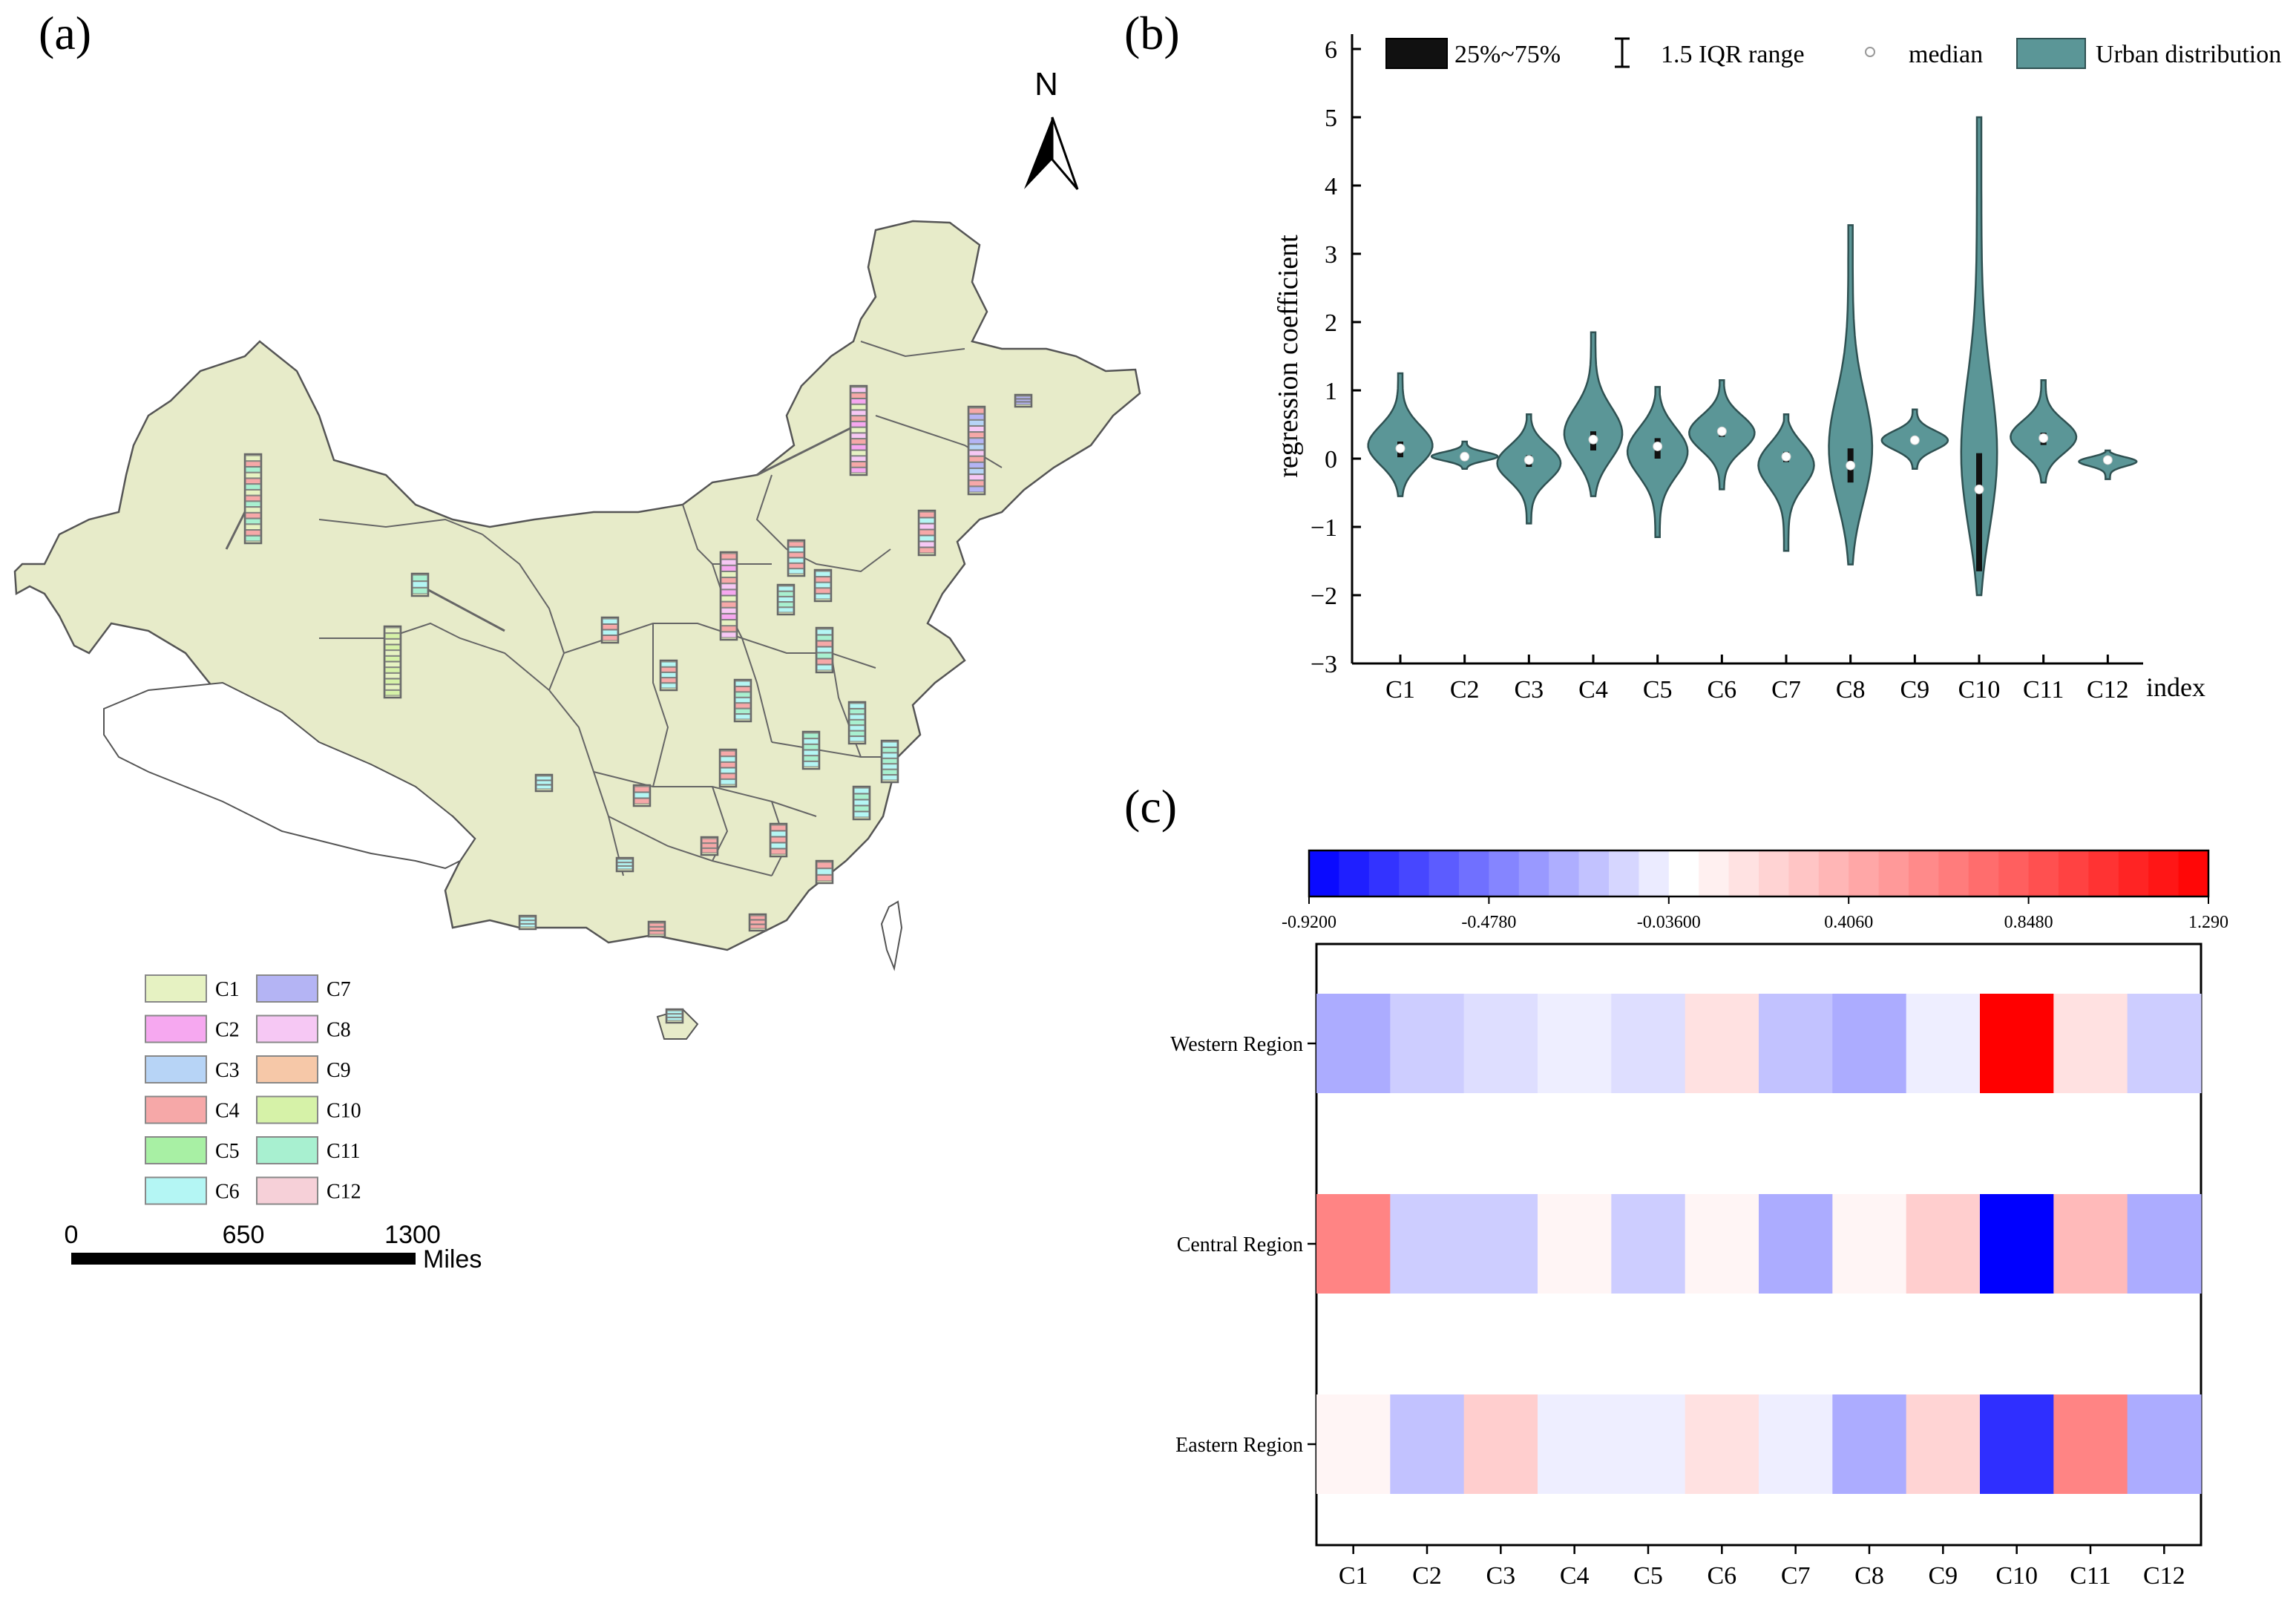  Describe the element at coordinates (1465, 456) in the screenshot. I see `violin-median-c2` at that location.